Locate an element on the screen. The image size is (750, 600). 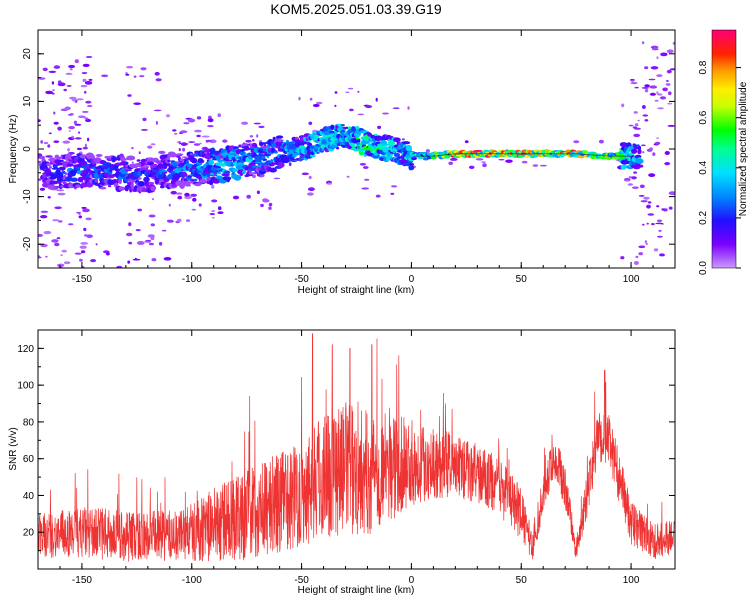
x-tick-label: -150 is located at coordinates (82, 580).